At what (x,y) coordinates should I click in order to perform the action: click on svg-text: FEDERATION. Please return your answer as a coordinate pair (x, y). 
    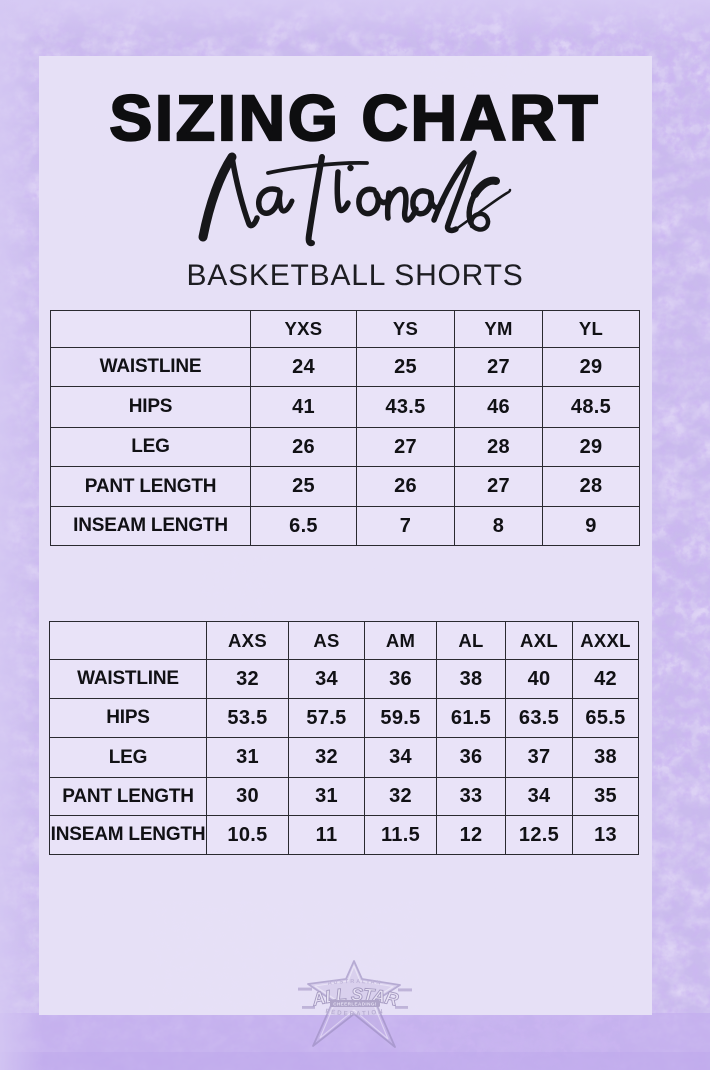
    Looking at the image, I should click on (355, 1013).